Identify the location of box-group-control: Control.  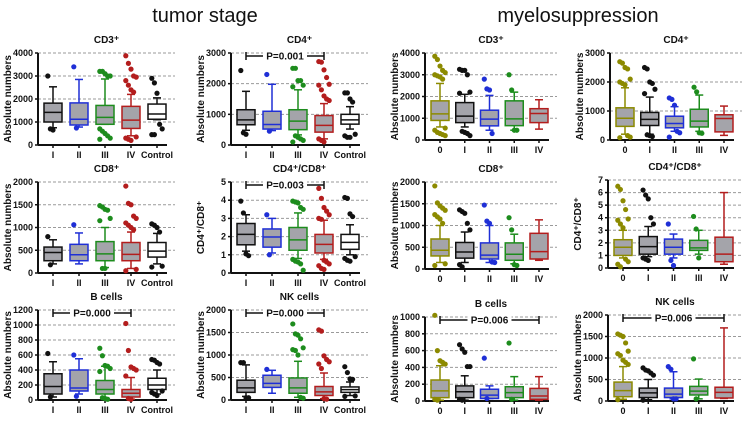
(350, 389).